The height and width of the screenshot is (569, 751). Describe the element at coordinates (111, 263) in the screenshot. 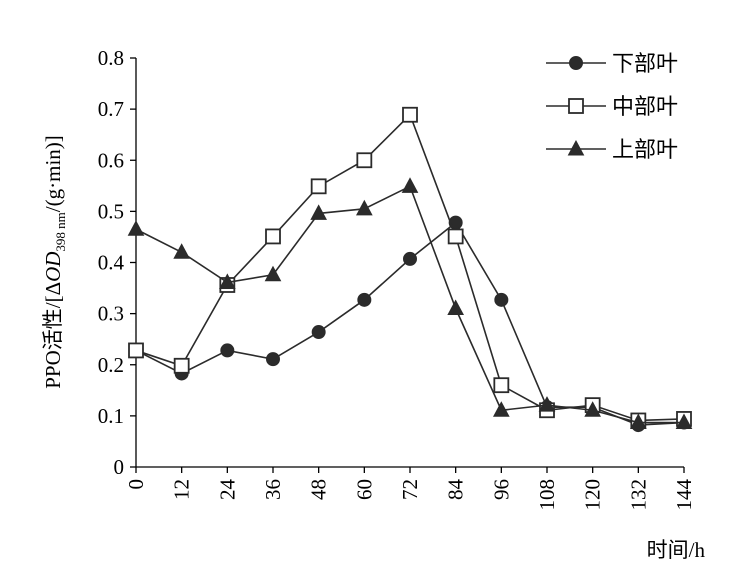

I see `y-tick-label: 0.4` at that location.